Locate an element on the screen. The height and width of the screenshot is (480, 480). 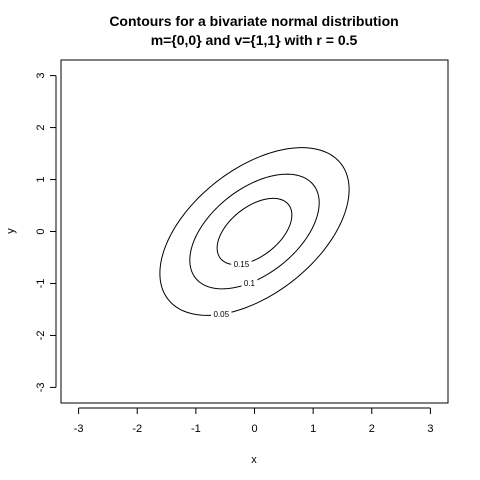
y-axis-label: y is located at coordinates (11, 231).